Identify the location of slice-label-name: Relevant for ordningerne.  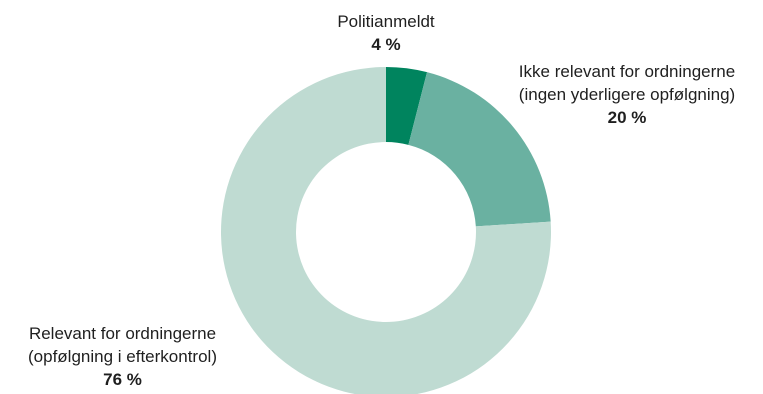
(122, 333).